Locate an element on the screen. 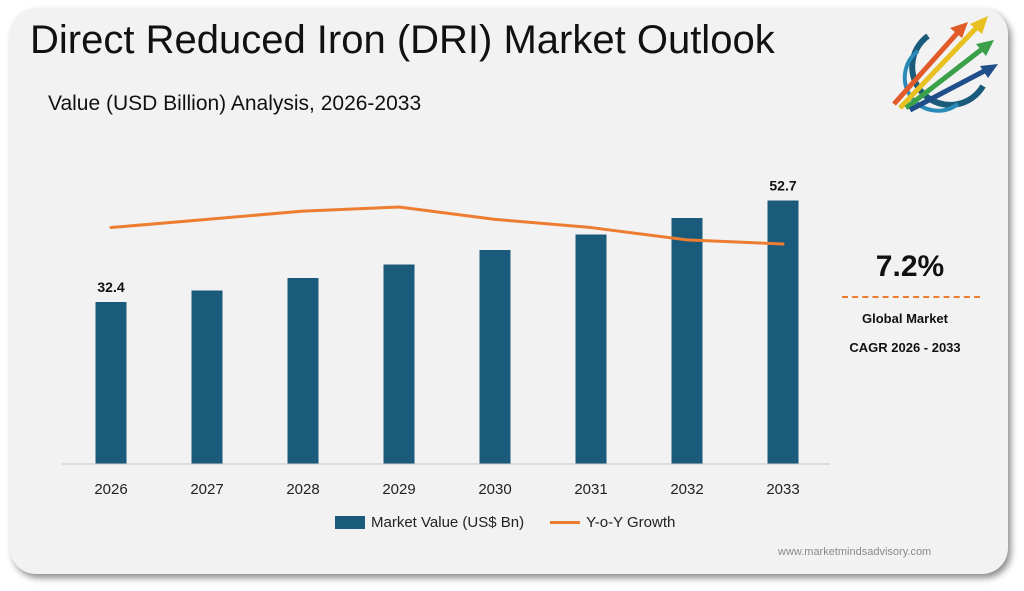  bar-2026 is located at coordinates (111, 383).